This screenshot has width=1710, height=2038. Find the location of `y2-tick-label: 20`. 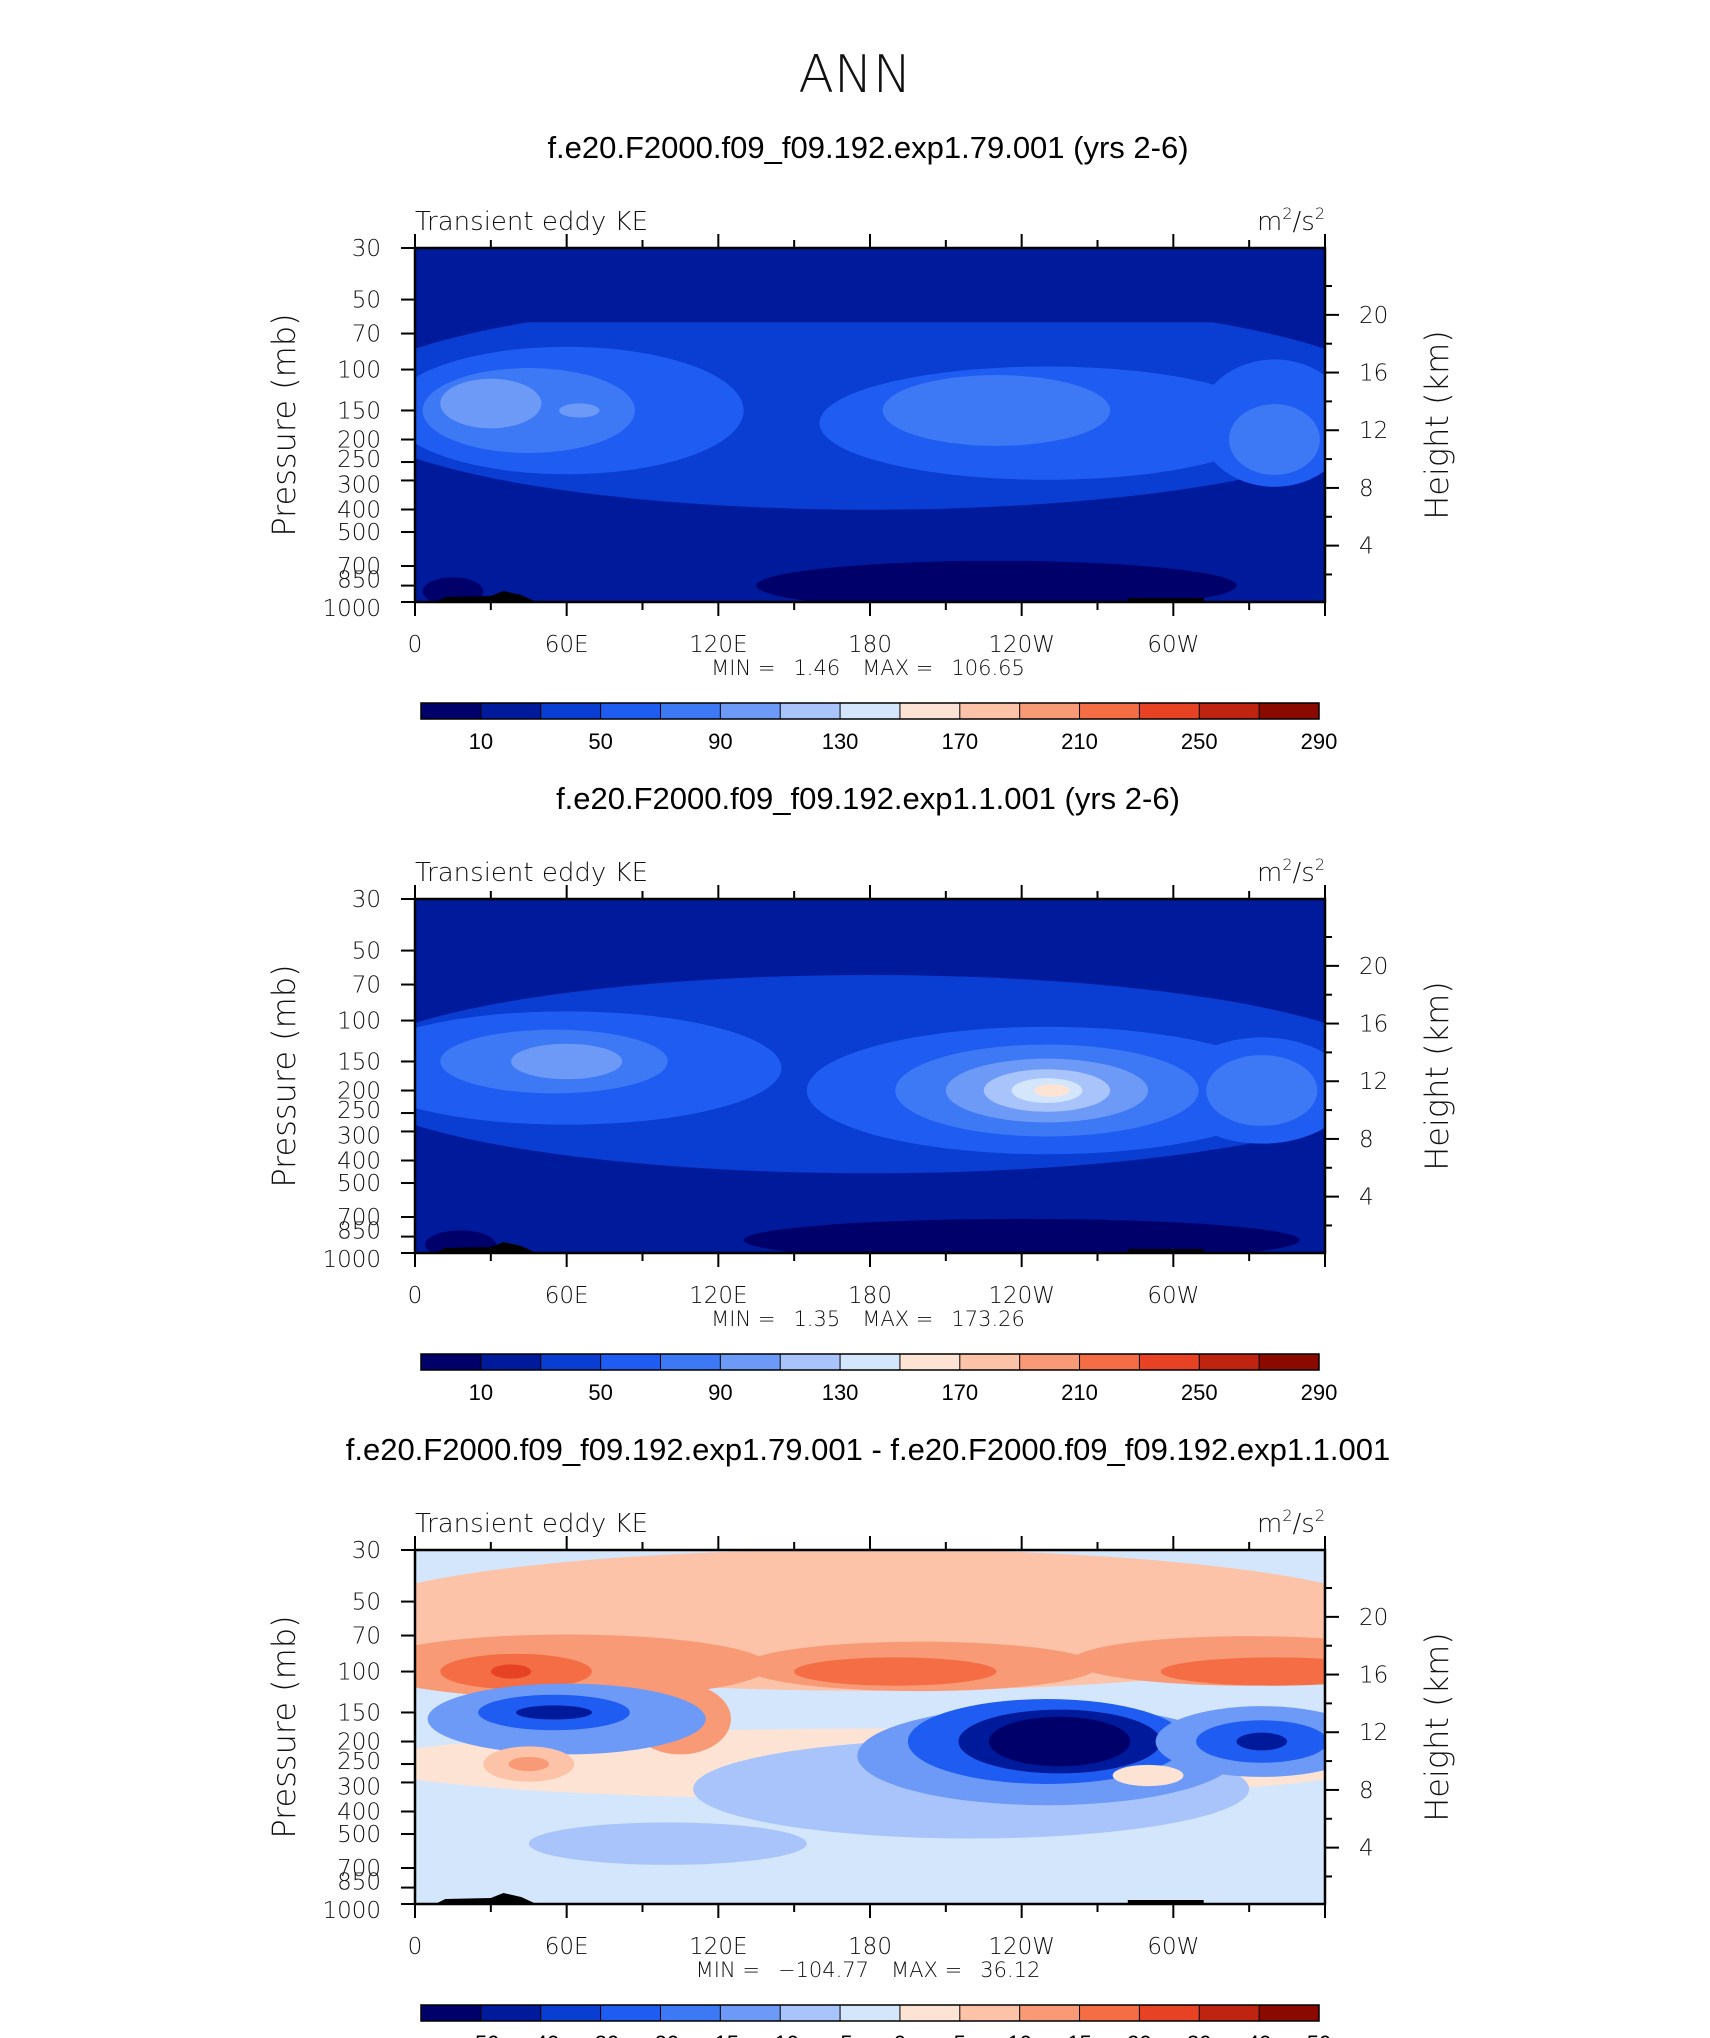

y2-tick-label: 20 is located at coordinates (1373, 967).